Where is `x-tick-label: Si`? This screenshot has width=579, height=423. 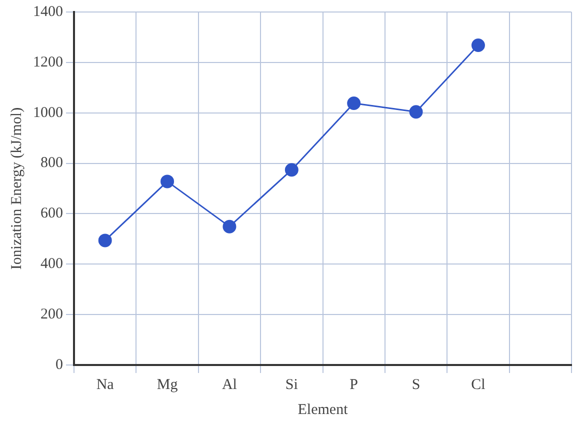 x-tick-label: Si is located at coordinates (291, 384).